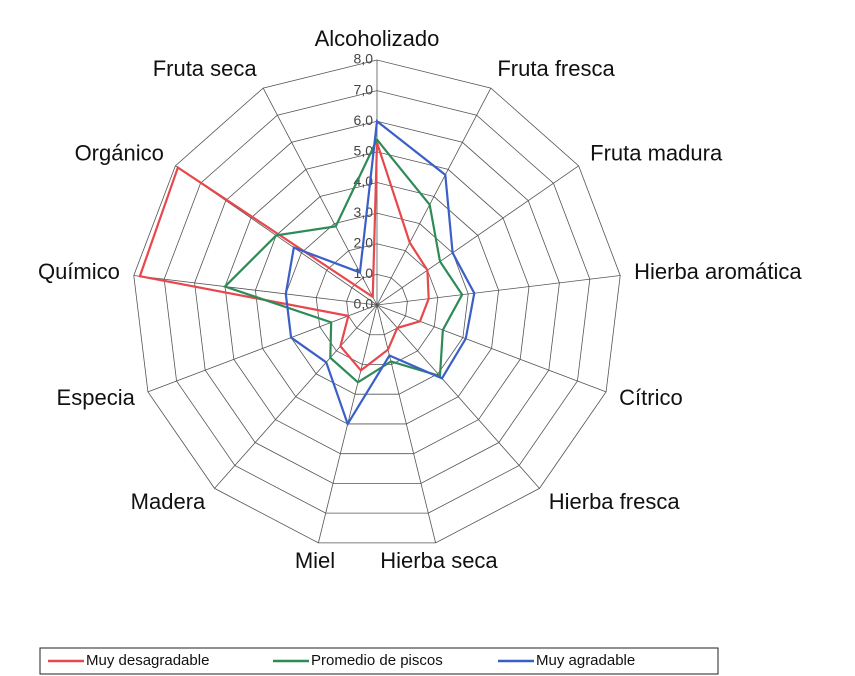  What do you see at coordinates (315, 560) in the screenshot?
I see `category-label: Miel` at bounding box center [315, 560].